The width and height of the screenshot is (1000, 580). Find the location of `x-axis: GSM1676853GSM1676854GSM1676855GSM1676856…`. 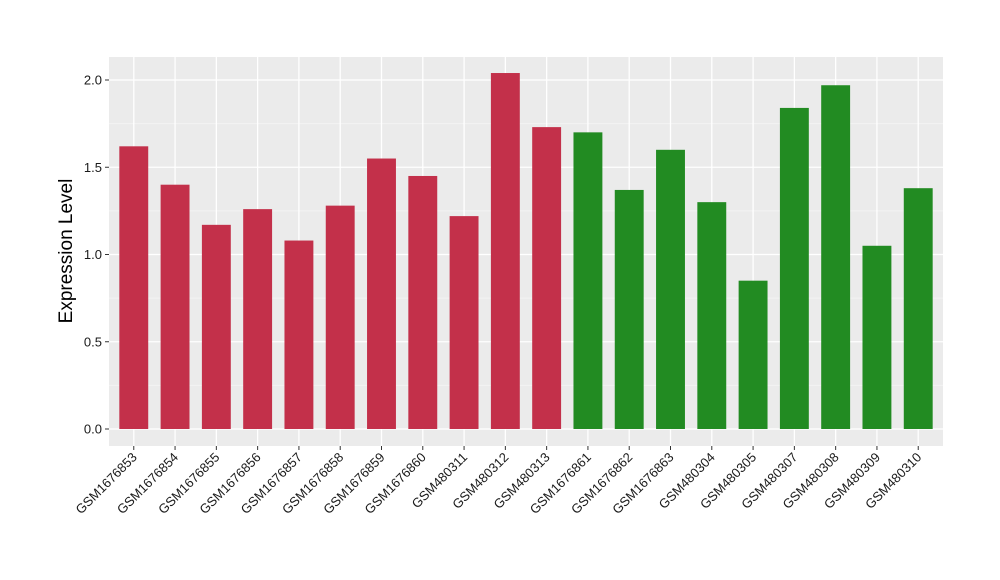

x-axis: GSM1676853GSM1676854GSM1676855GSM1676856… is located at coordinates (498, 481).